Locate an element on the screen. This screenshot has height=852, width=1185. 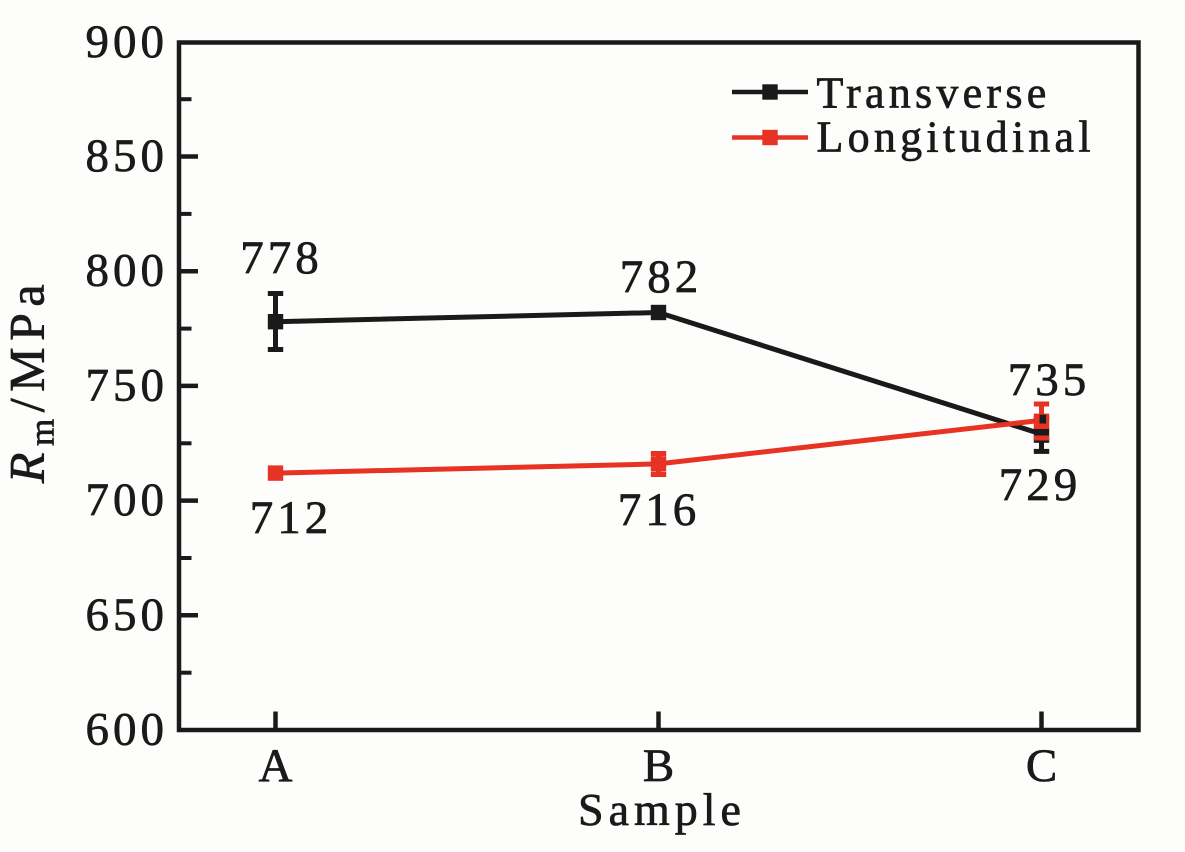
svg-text: B is located at coordinates (658, 766).